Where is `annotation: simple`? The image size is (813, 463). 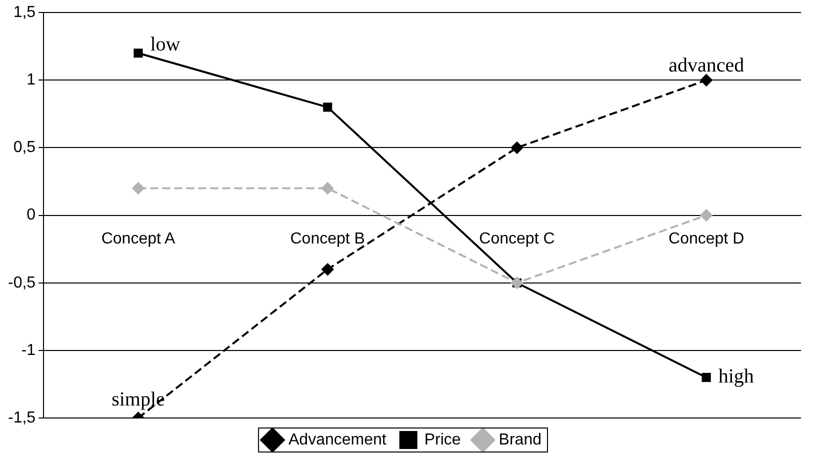
annotation: simple is located at coordinates (139, 399).